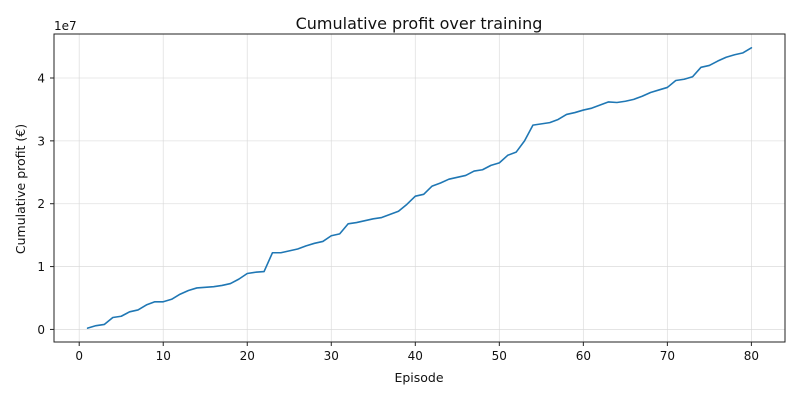  Describe the element at coordinates (331, 356) in the screenshot. I see `x-tick-label: 30` at that location.